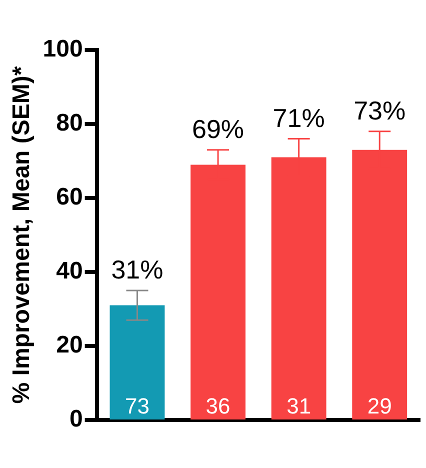 This screenshot has height=468, width=426. What do you see at coordinates (379, 406) in the screenshot?
I see `annotation: 29` at bounding box center [379, 406].